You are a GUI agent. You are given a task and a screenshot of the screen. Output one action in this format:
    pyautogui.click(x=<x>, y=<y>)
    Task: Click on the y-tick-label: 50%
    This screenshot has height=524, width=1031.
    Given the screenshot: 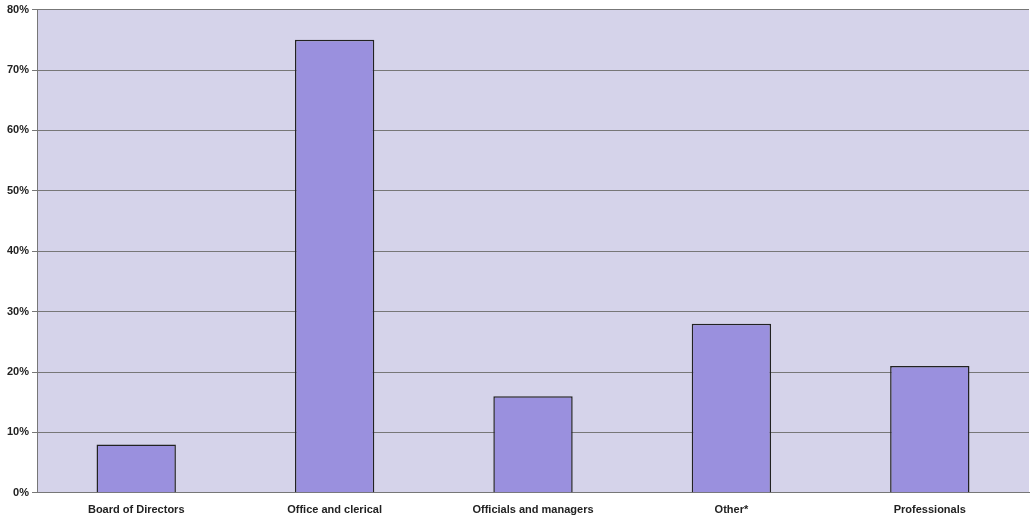 What is the action you would take?
    pyautogui.click(x=18, y=189)
    